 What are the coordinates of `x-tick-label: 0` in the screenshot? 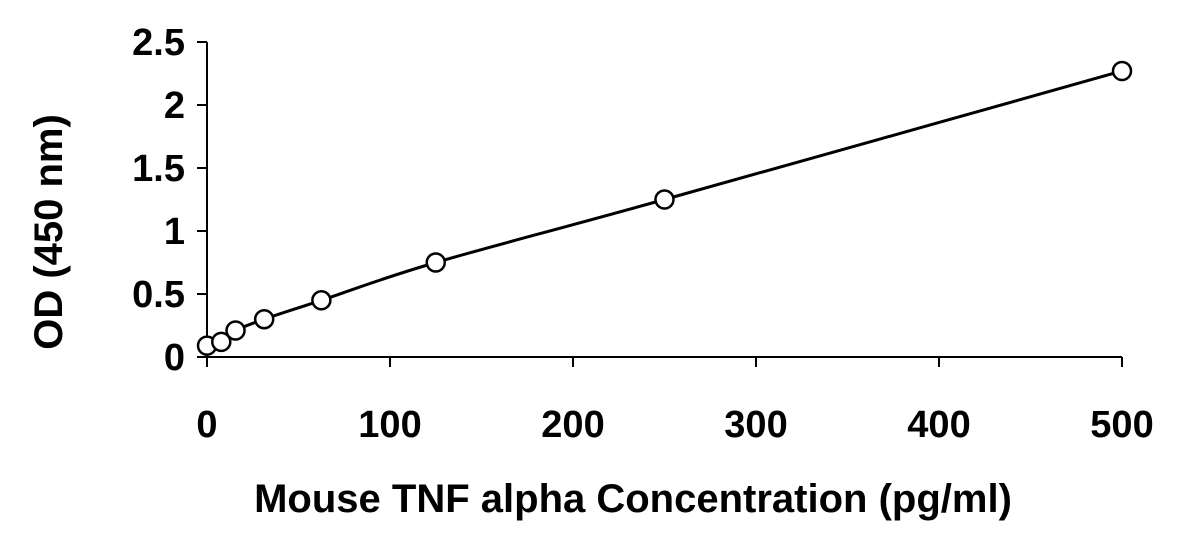 It's located at (206, 425).